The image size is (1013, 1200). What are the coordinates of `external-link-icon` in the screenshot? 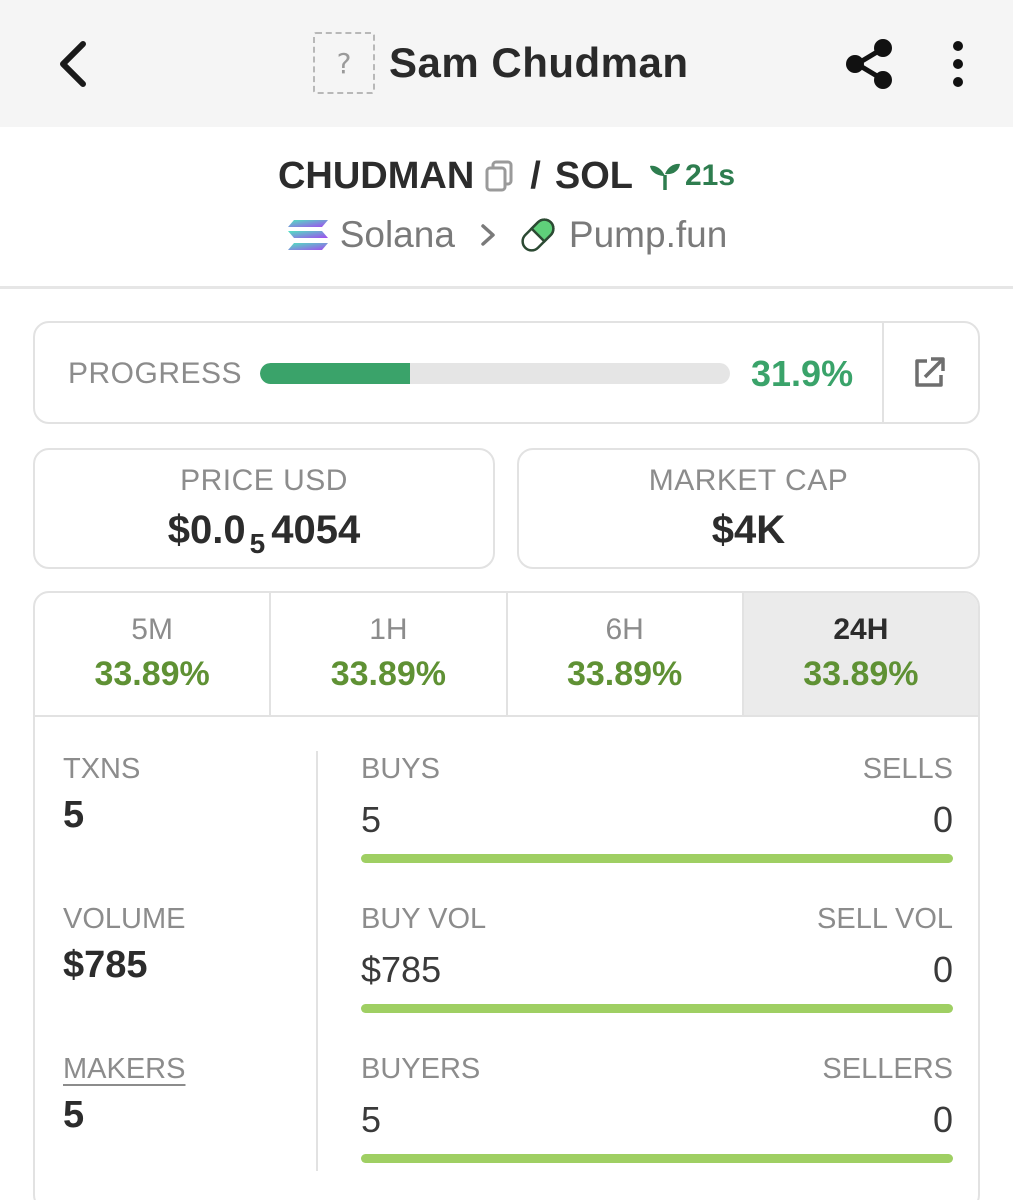 It's located at (930, 372).